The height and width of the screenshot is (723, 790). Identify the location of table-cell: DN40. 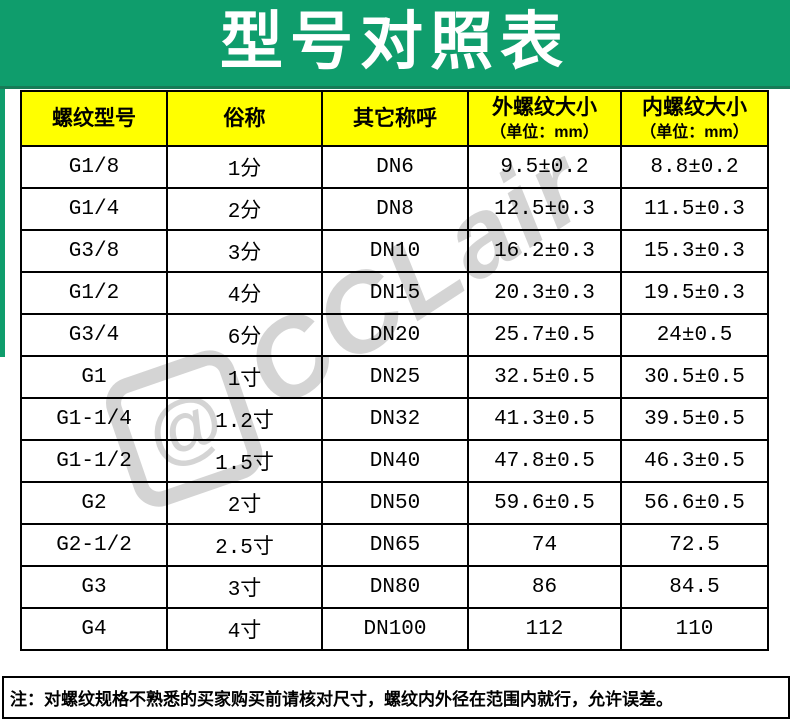
(395, 461).